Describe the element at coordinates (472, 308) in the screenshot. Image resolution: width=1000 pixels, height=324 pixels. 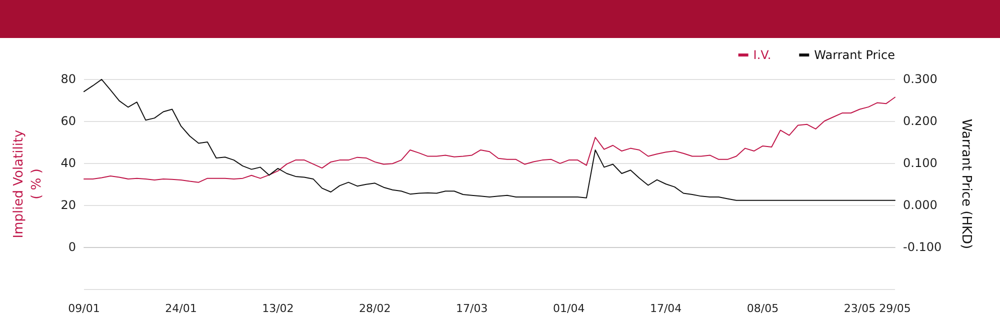
I see `x-tick-label: 17/03` at that location.